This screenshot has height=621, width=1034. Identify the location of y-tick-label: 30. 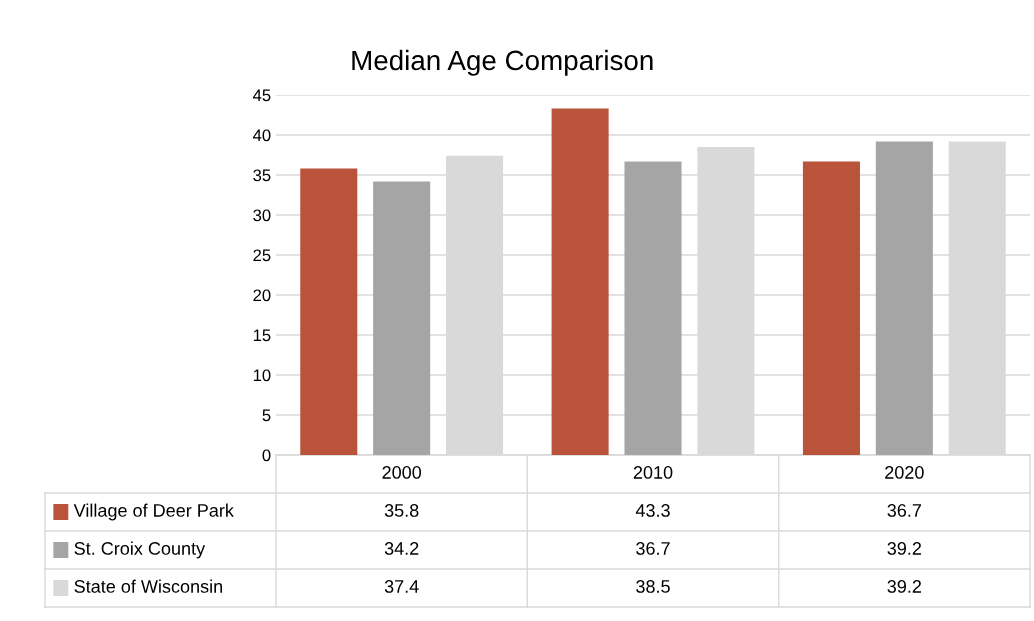
(262, 215).